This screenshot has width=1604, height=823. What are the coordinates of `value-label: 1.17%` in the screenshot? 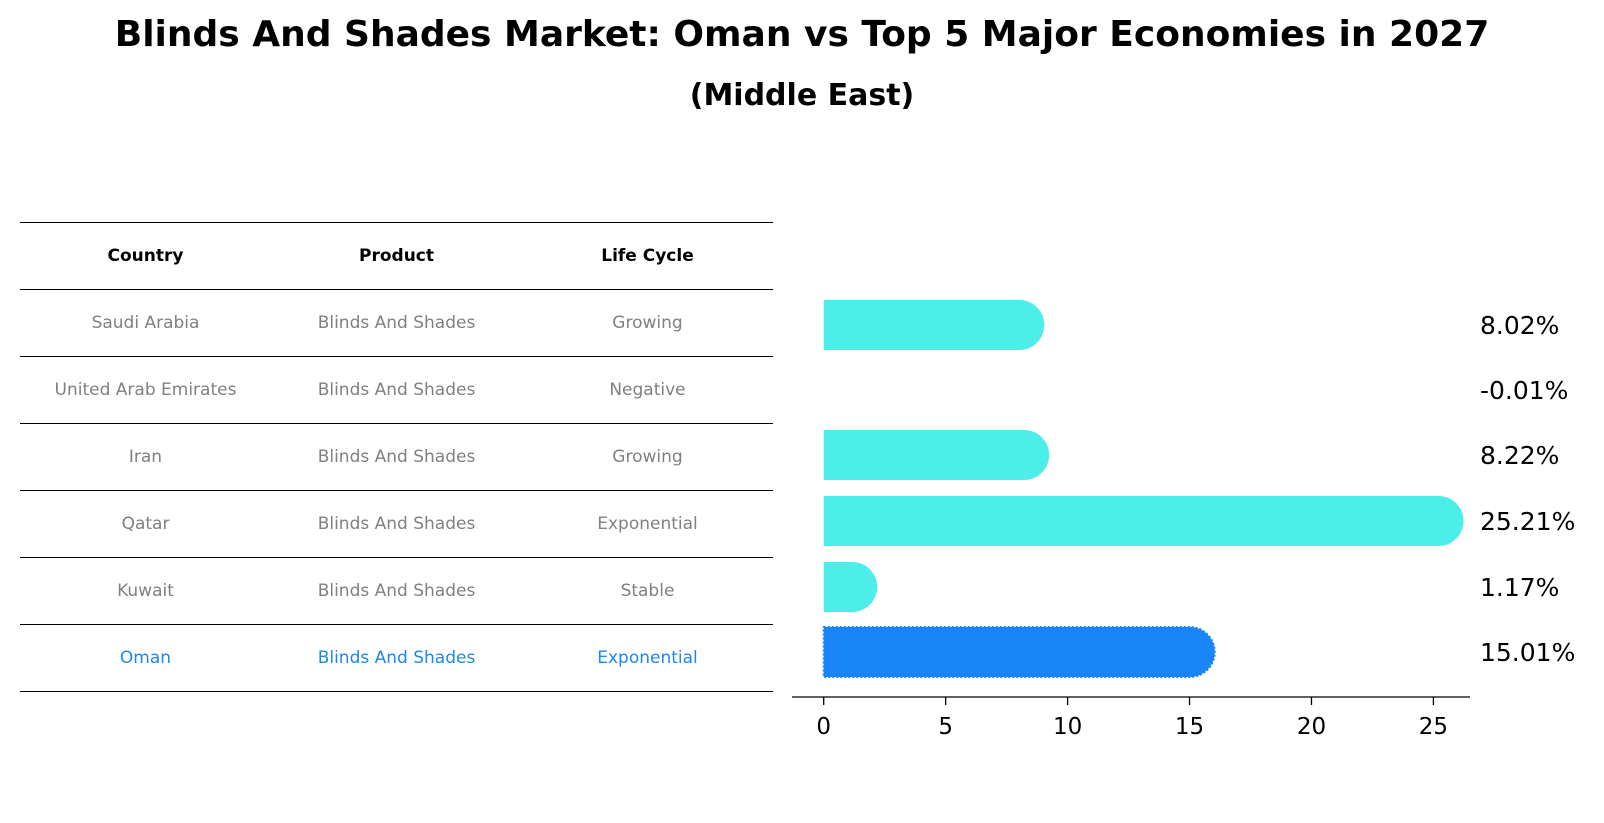 It's located at (1519, 587).